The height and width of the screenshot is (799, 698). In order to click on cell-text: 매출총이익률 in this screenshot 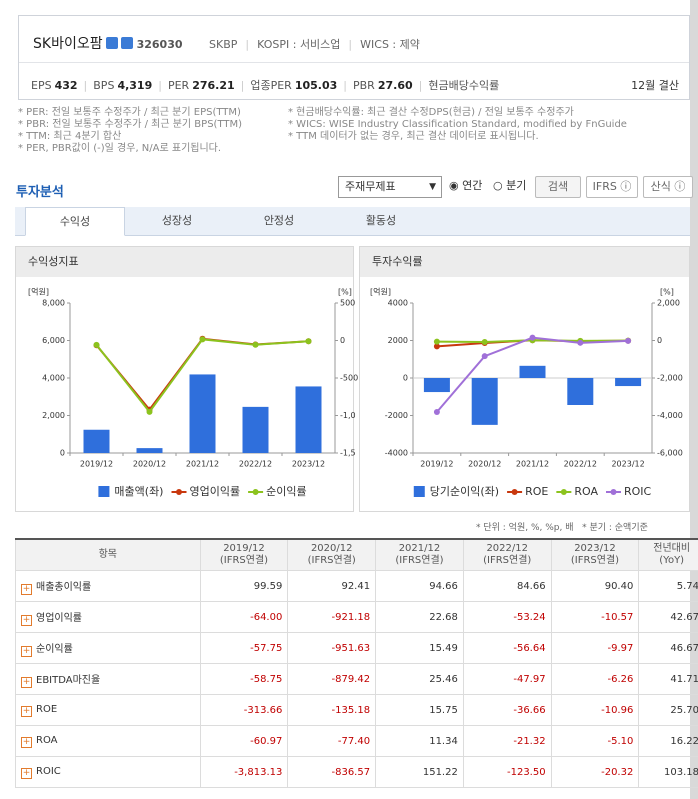, I will do `click(64, 587)`.